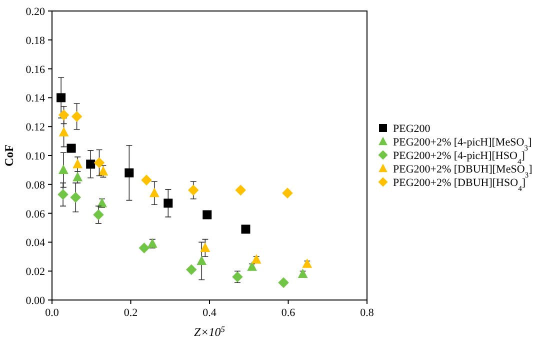 The width and height of the screenshot is (550, 347). What do you see at coordinates (36, 243) in the screenshot?
I see `y-tick-label: 0.04` at bounding box center [36, 243].